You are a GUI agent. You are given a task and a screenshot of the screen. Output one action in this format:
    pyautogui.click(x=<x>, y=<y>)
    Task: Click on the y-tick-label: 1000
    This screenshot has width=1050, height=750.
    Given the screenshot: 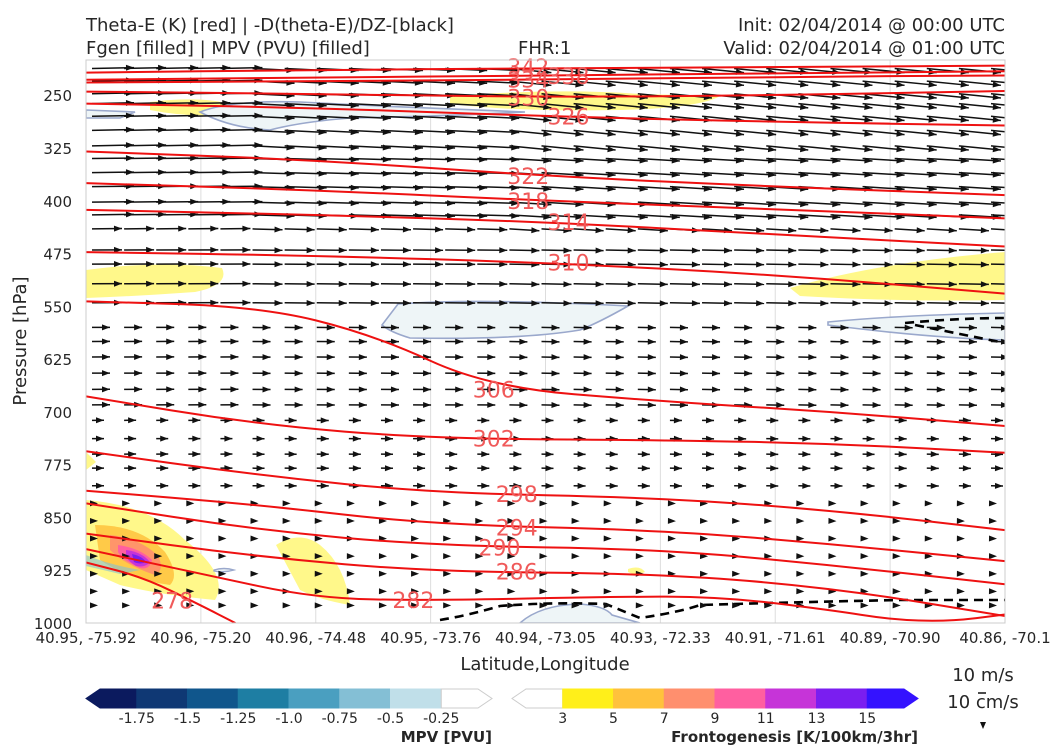 What is the action you would take?
    pyautogui.click(x=53, y=624)
    